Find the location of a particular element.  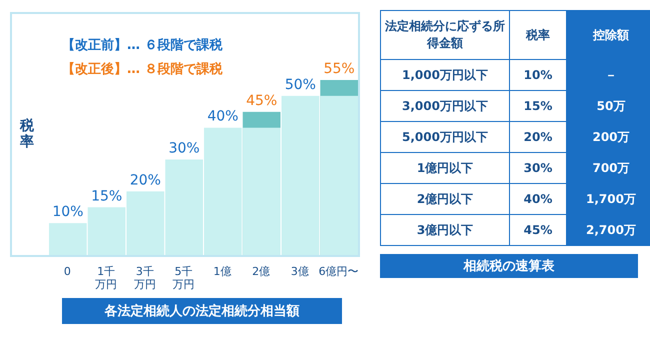

text: 1,000万円以下 is located at coordinates (445, 75).